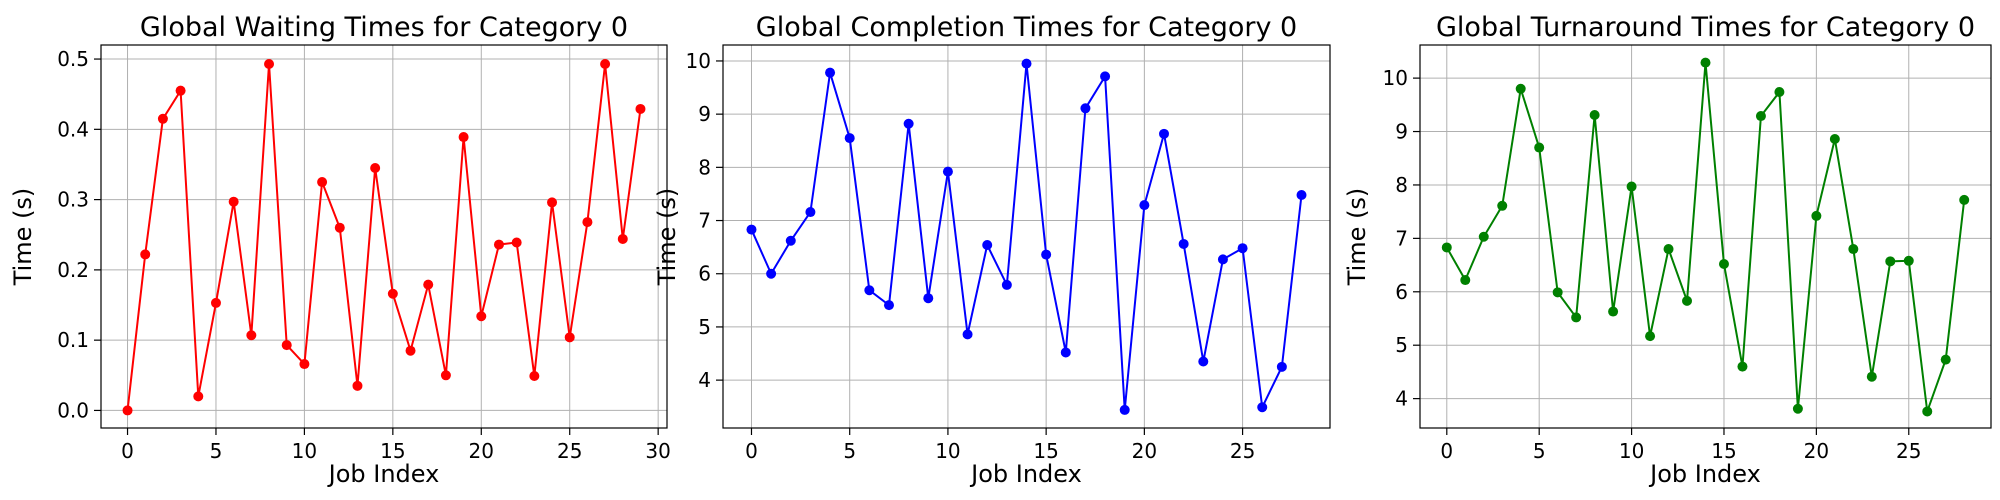 This screenshot has width=2000, height=500. Describe the element at coordinates (1144, 451) in the screenshot. I see `completion-x-tick-label: 20` at that location.